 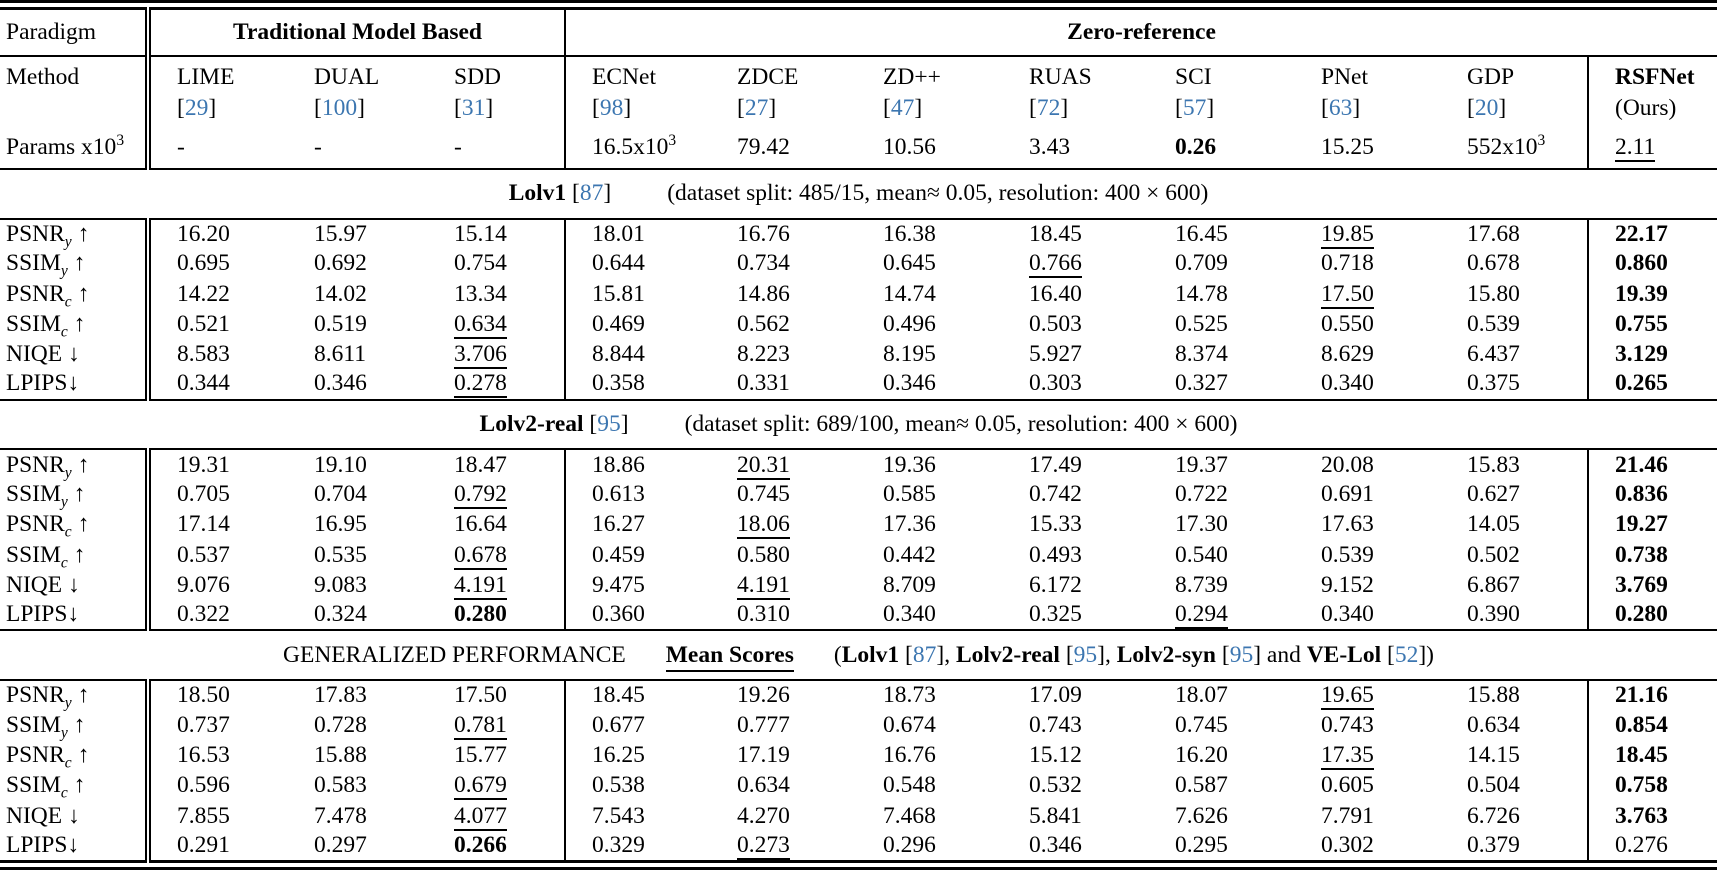 What do you see at coordinates (784, 264) in the screenshot?
I see `value-cell: 0.734` at bounding box center [784, 264].